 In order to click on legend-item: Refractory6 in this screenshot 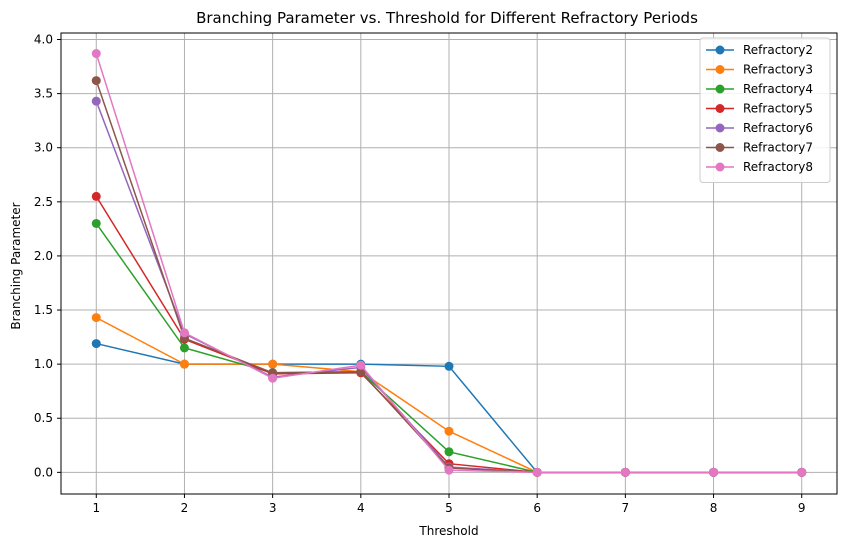, I will do `click(759, 128)`.